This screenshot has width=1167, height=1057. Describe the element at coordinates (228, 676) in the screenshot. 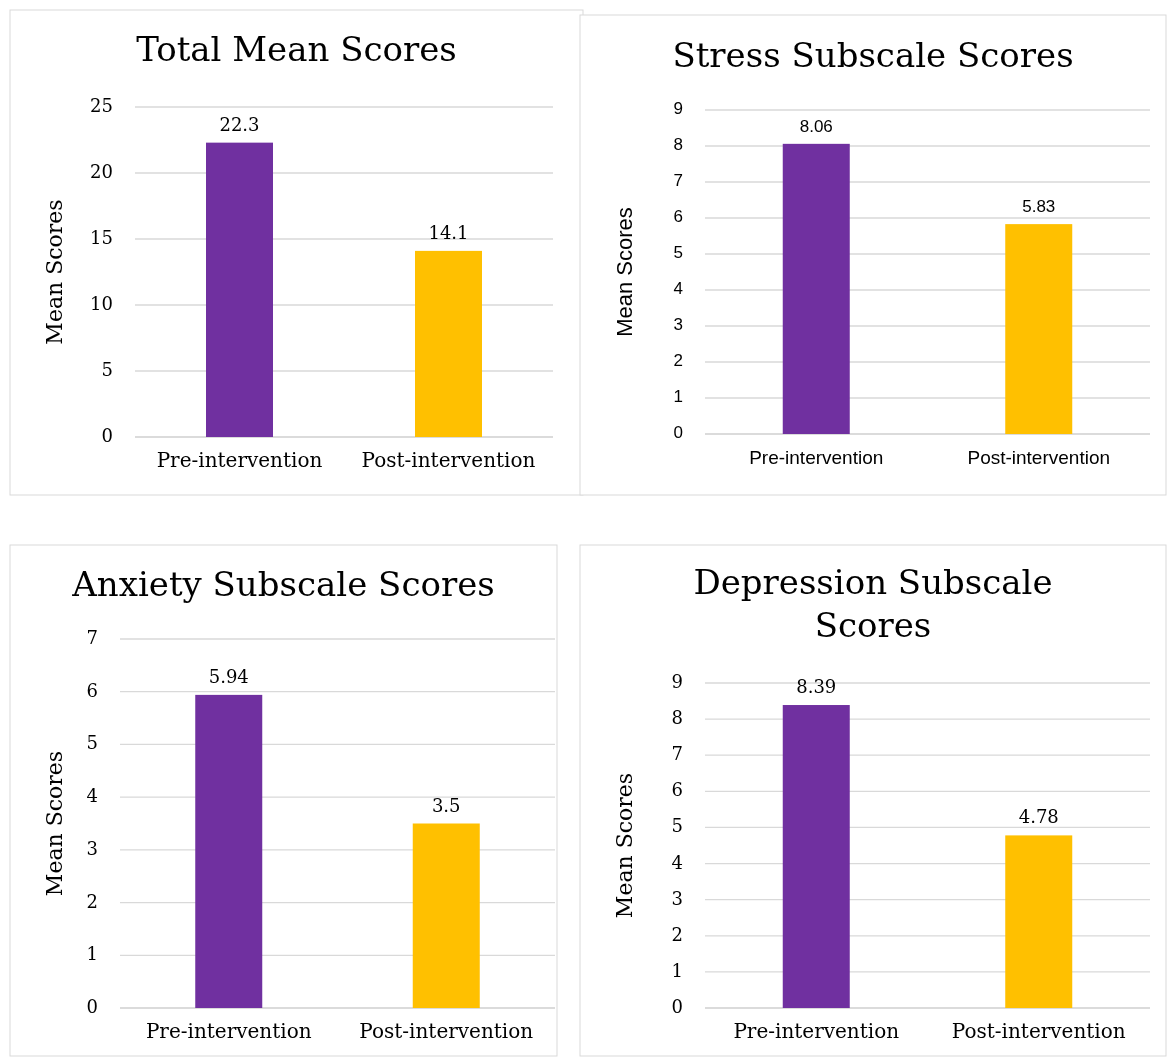

I see `data-label: 5.94` at that location.